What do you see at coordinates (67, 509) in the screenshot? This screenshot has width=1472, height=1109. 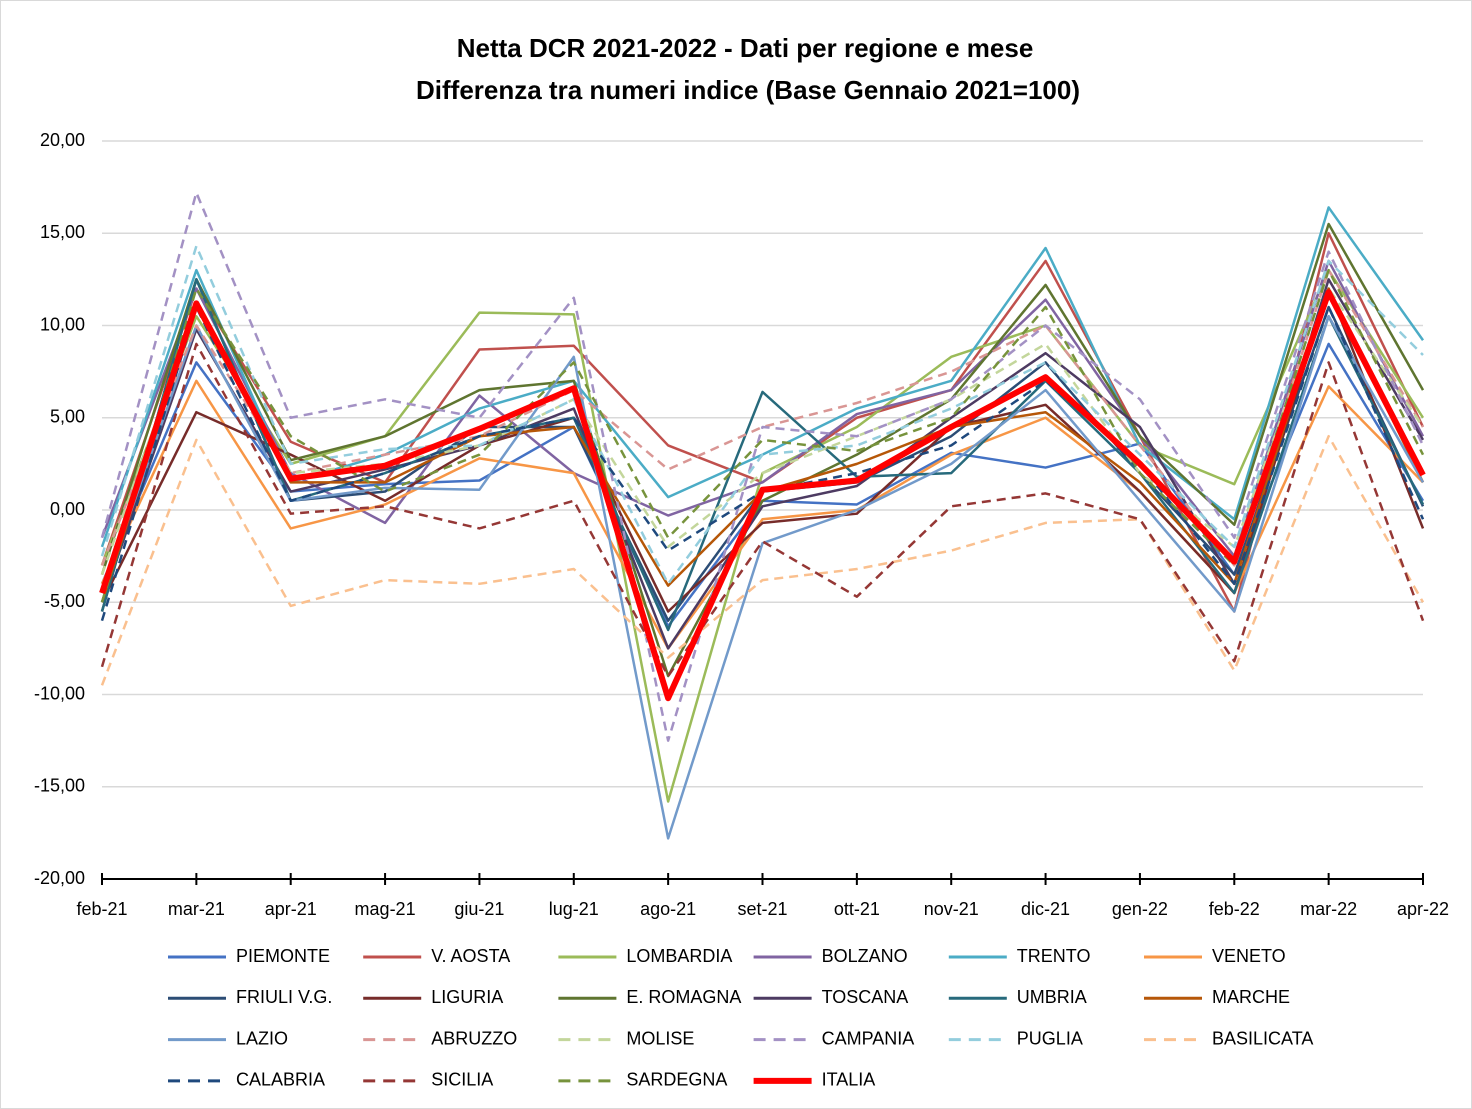 I see `y-tick-label: 0,00` at bounding box center [67, 509].